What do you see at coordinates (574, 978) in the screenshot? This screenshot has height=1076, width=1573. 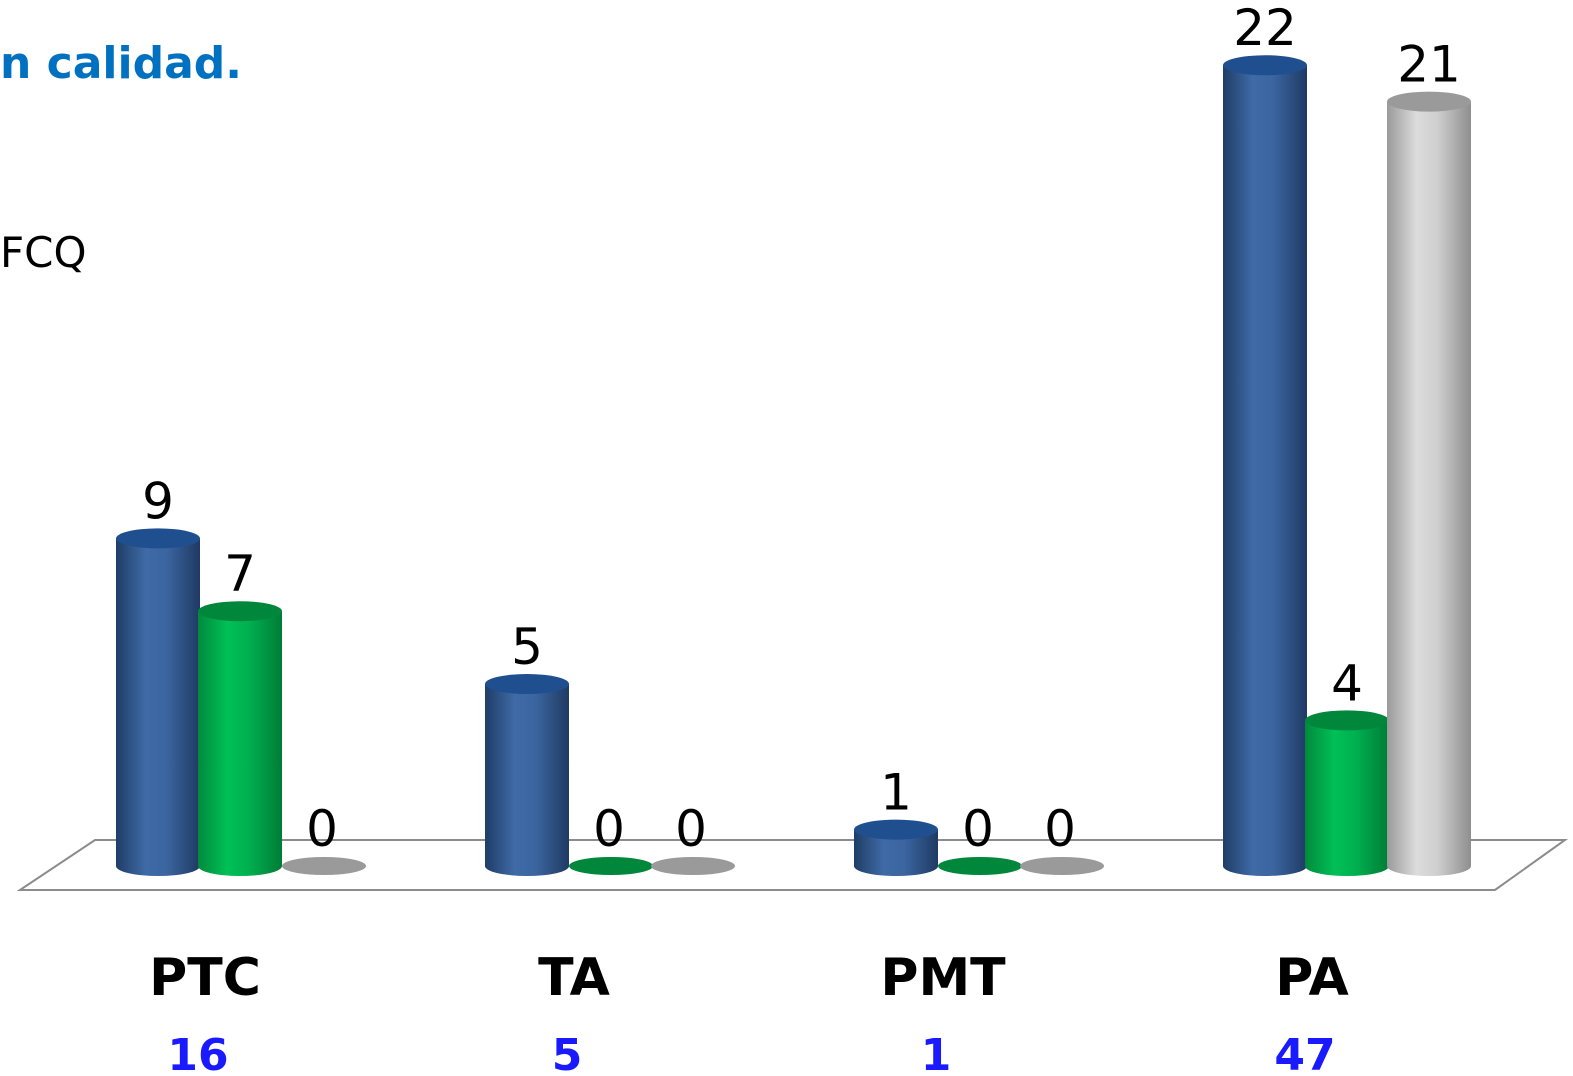 I see `category-label: TA` at bounding box center [574, 978].